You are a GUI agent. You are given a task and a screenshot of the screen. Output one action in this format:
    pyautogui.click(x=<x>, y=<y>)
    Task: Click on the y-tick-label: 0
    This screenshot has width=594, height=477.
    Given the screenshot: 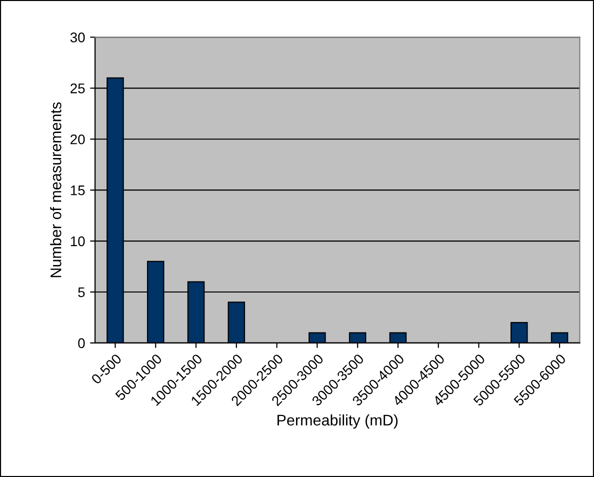 What is the action you would take?
    pyautogui.click(x=81, y=343)
    